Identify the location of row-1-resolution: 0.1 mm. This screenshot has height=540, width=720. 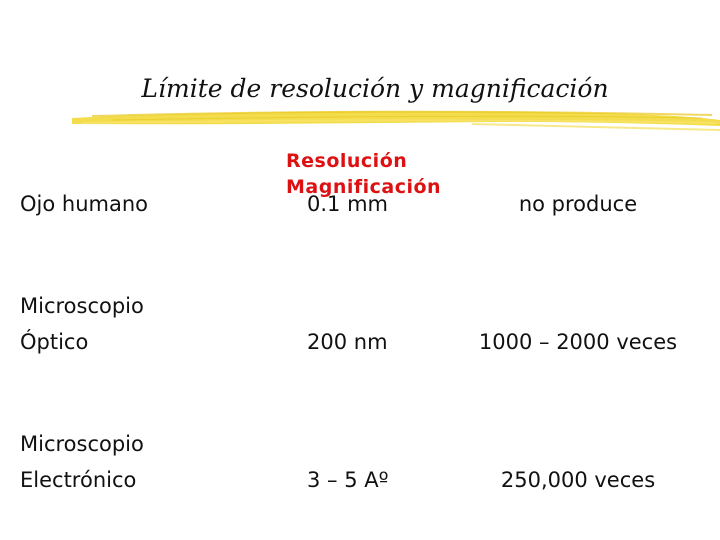
(347, 204).